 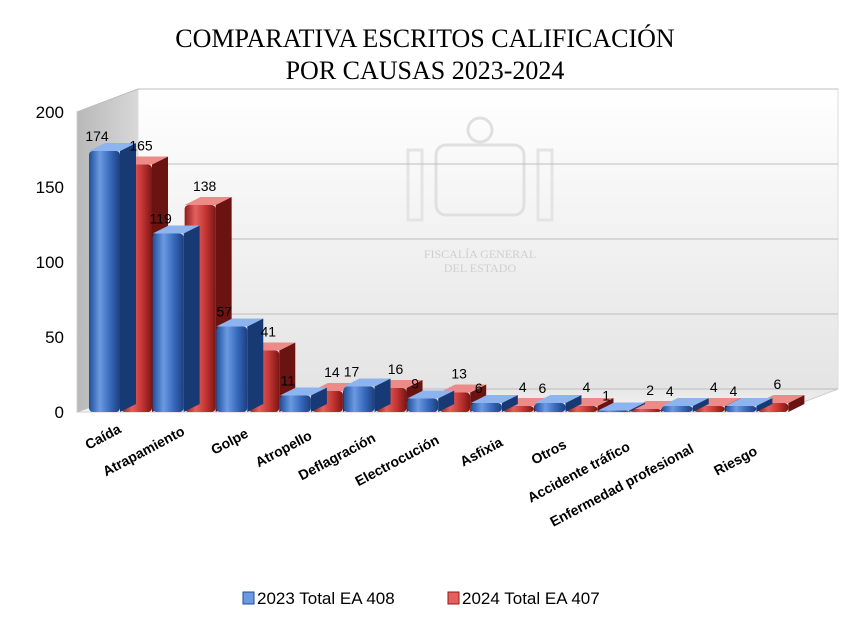 I want to click on watermark-text-line: DEL ESTADO, so click(x=480, y=268).